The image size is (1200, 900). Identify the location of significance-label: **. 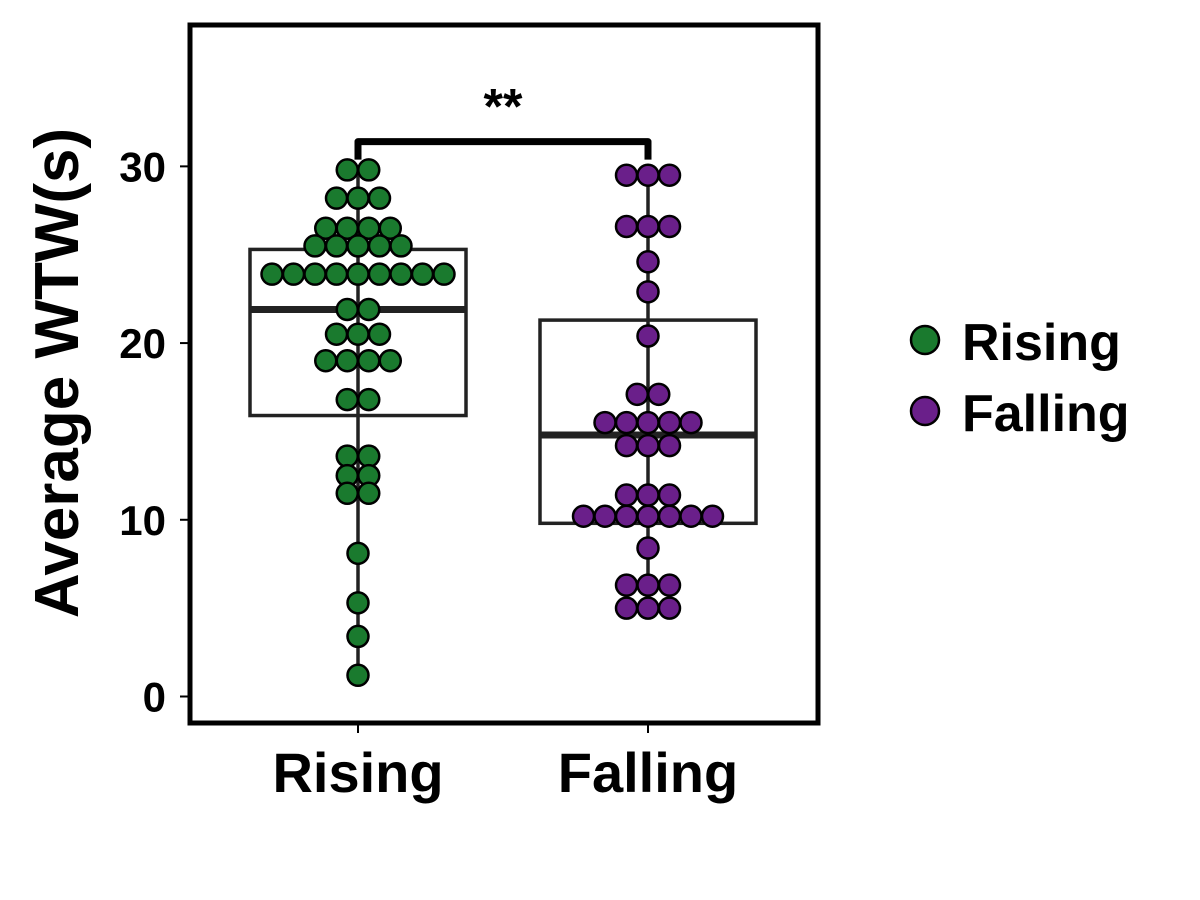
(503, 107).